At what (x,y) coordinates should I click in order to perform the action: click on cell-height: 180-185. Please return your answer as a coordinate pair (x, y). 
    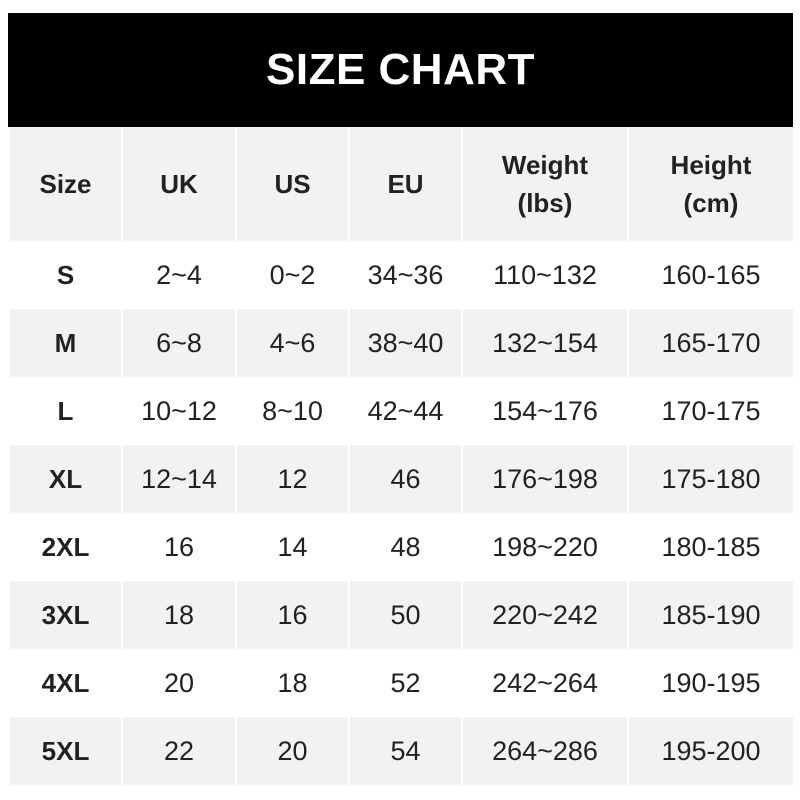
    Looking at the image, I should click on (711, 547).